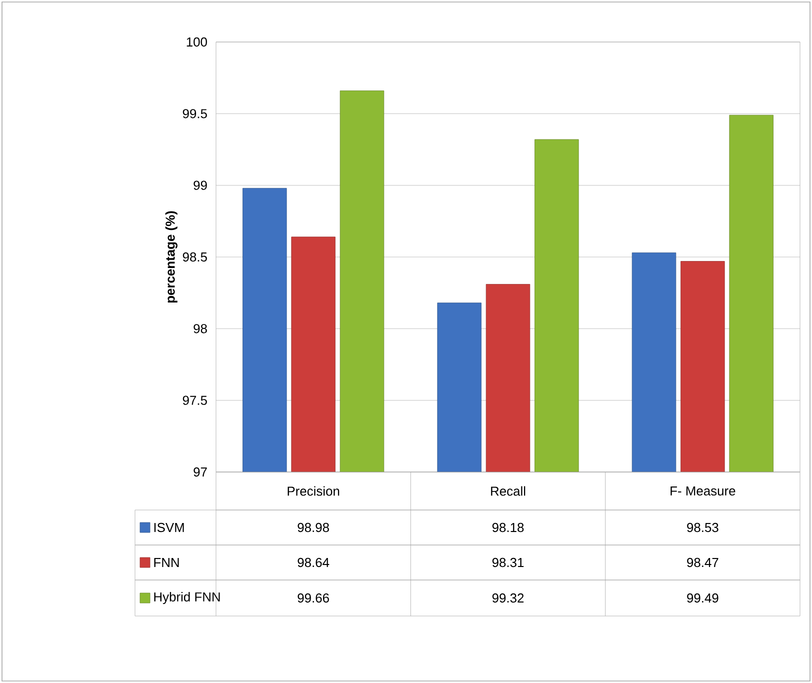 Image resolution: width=812 pixels, height=683 pixels. What do you see at coordinates (702, 598) in the screenshot?
I see `data-label: 99.49` at bounding box center [702, 598].